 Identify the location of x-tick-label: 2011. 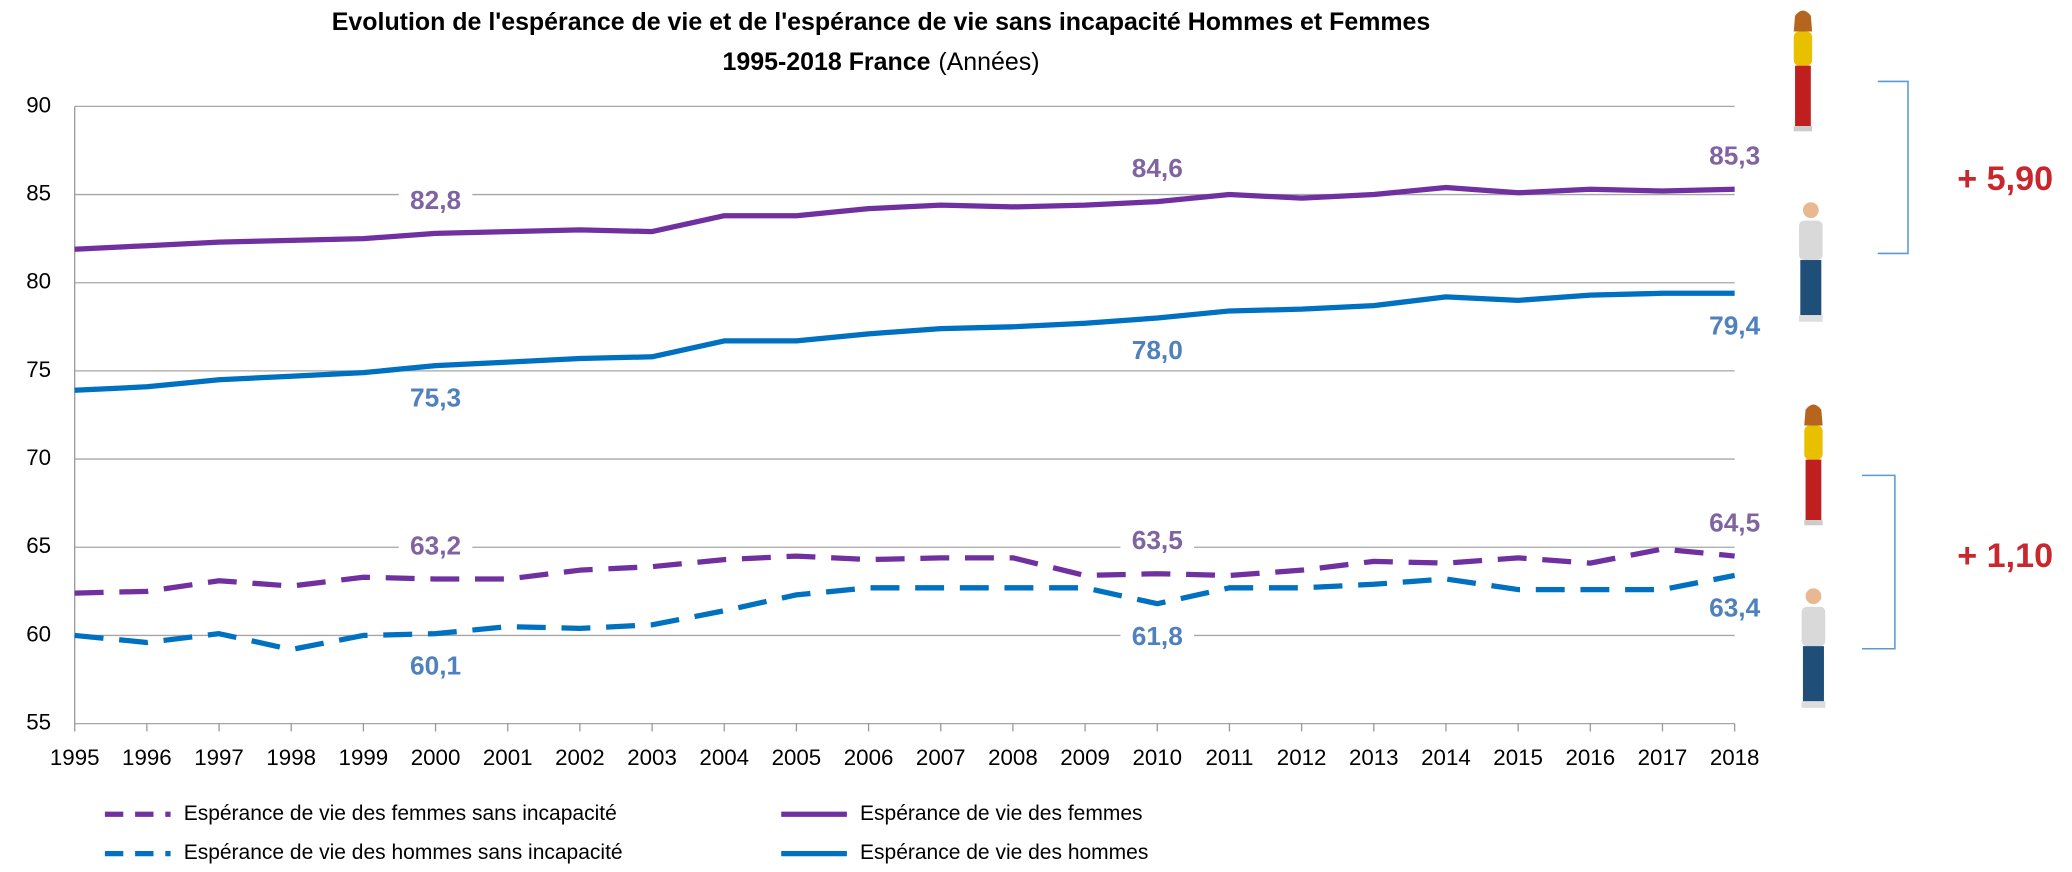
(1229, 757).